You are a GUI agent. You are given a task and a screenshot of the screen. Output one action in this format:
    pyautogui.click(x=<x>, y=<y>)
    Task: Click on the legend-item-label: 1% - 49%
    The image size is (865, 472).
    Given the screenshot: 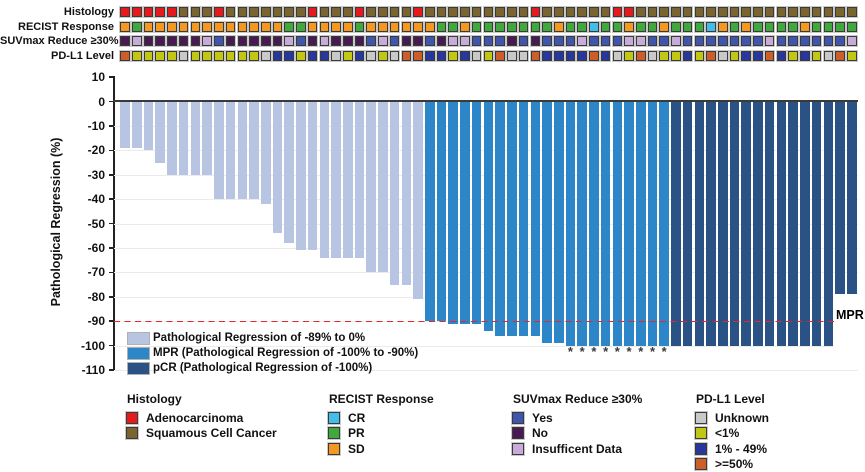 What is the action you would take?
    pyautogui.click(x=741, y=448)
    